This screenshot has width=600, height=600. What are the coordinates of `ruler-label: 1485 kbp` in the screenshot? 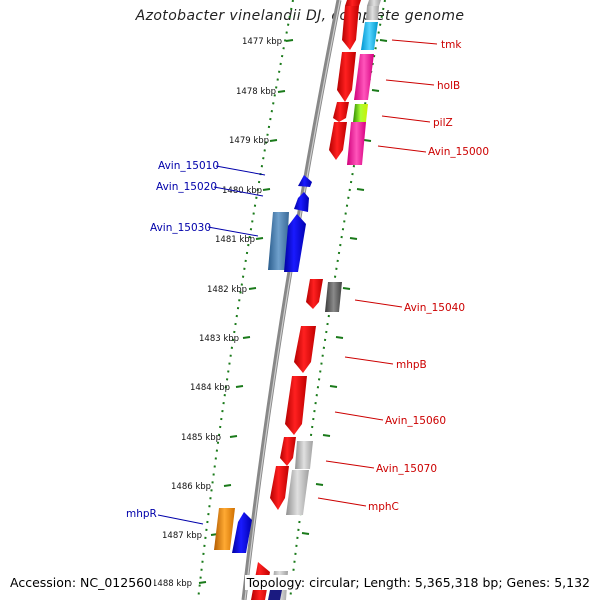 It's located at (201, 438).